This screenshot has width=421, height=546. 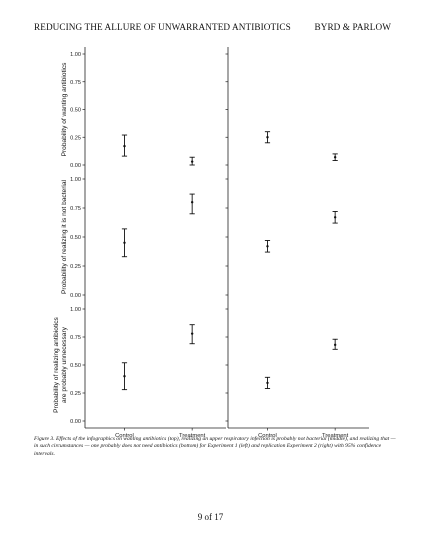 What do you see at coordinates (210, 517) in the screenshot?
I see `page-number: 9 of 17` at bounding box center [210, 517].